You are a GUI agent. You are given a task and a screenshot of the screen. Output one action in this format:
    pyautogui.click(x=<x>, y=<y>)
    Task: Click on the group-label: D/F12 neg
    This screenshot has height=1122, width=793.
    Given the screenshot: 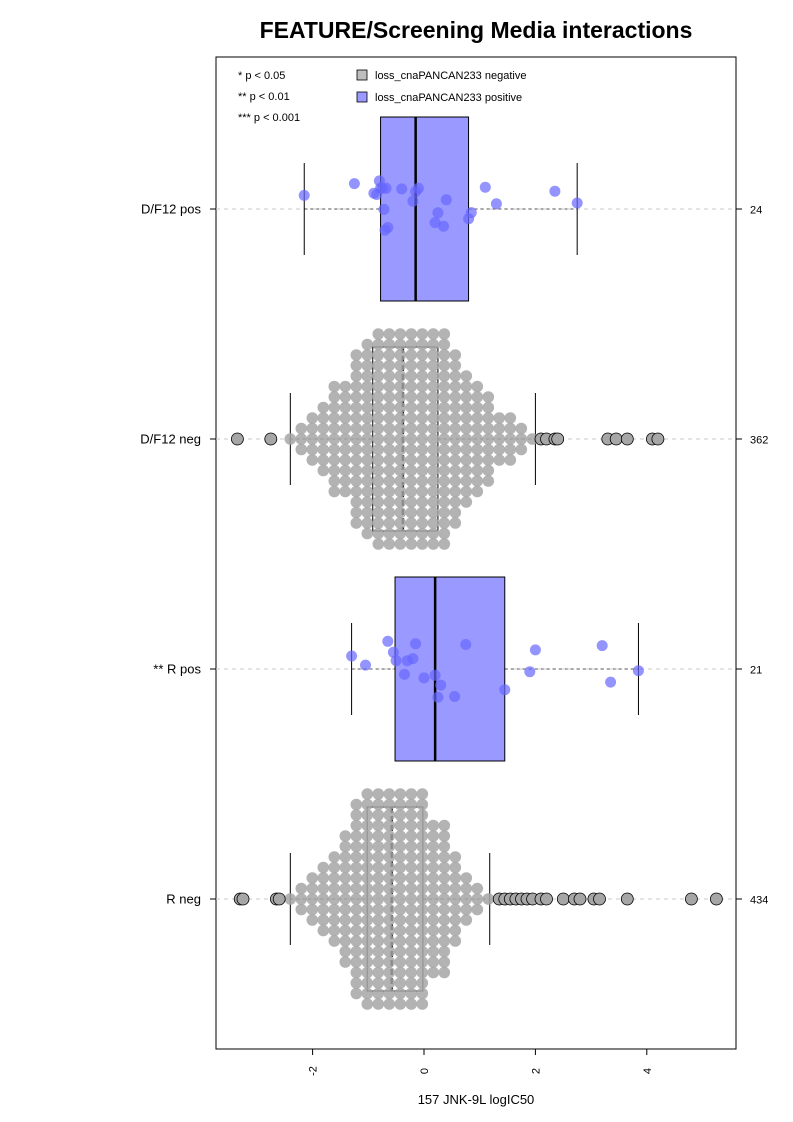 What is the action you would take?
    pyautogui.click(x=170, y=439)
    